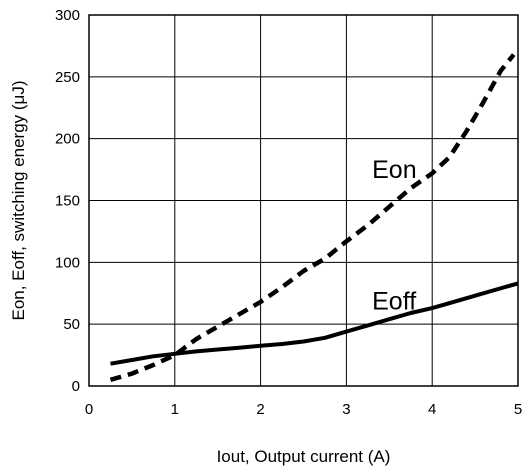 The image size is (529, 472). Describe the element at coordinates (518, 409) in the screenshot. I see `x-tick-label: 5` at that location.